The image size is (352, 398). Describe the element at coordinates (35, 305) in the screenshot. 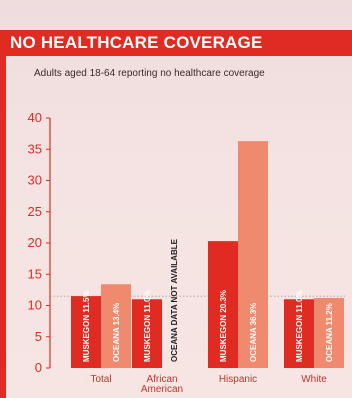

I see `y-tick-label: 10` at that location.